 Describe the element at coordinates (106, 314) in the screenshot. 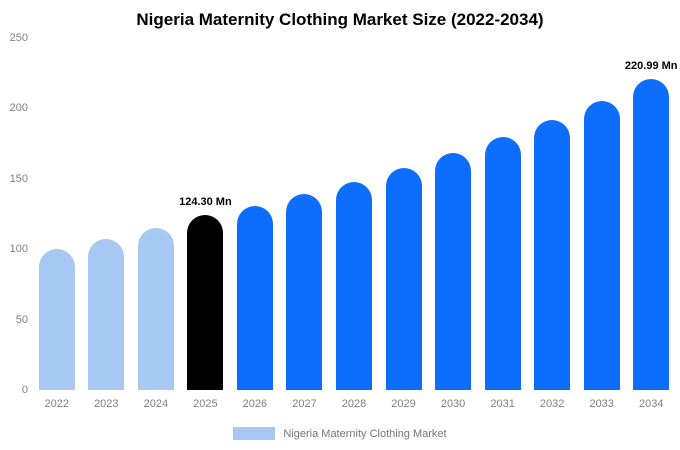

I see `bar-2023` at that location.